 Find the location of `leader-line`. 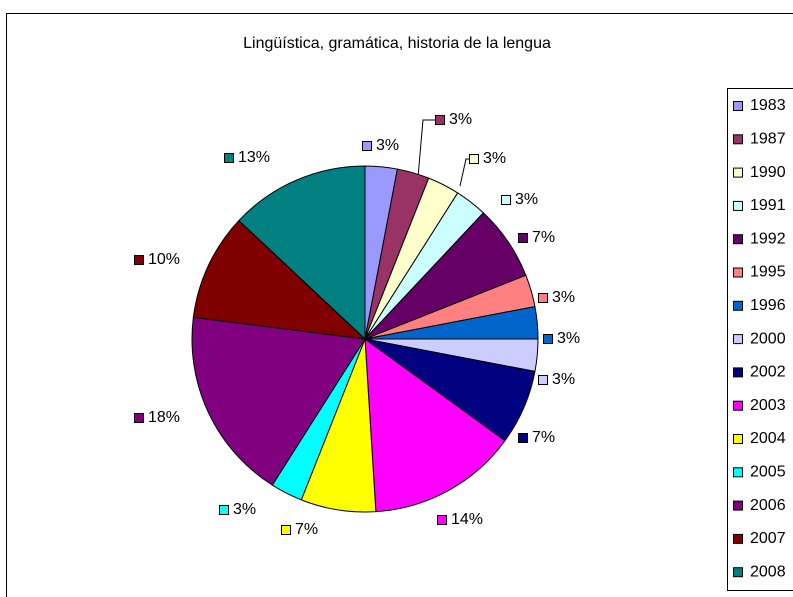

leader-line is located at coordinates (427, 148).